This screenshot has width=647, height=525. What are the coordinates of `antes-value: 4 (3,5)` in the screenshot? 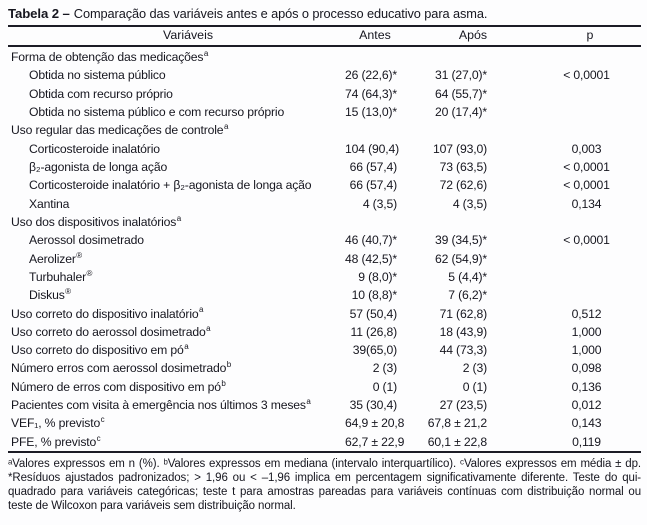 It's located at (379, 203).